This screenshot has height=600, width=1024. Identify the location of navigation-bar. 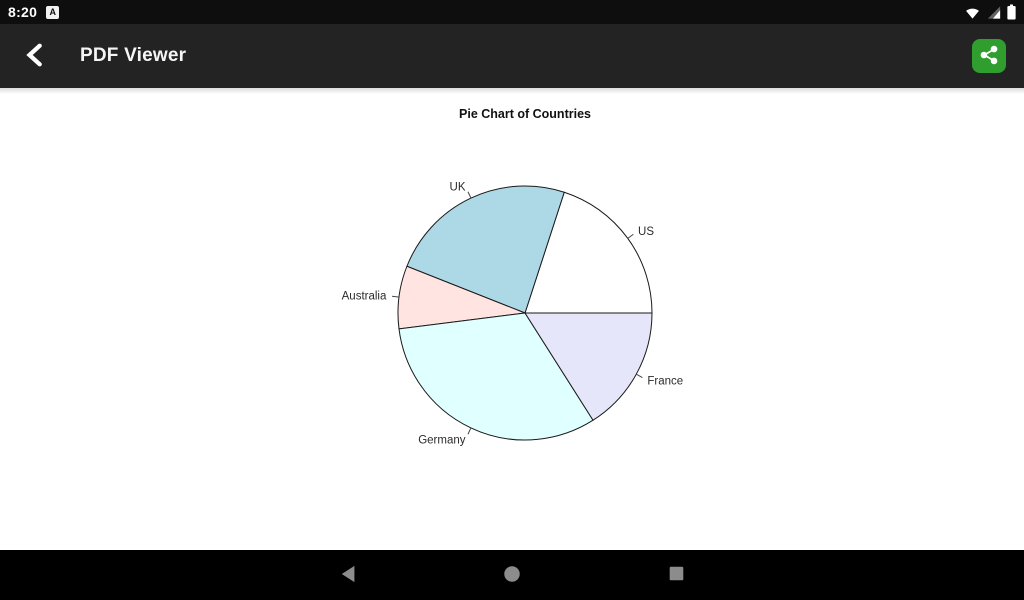
(512, 575).